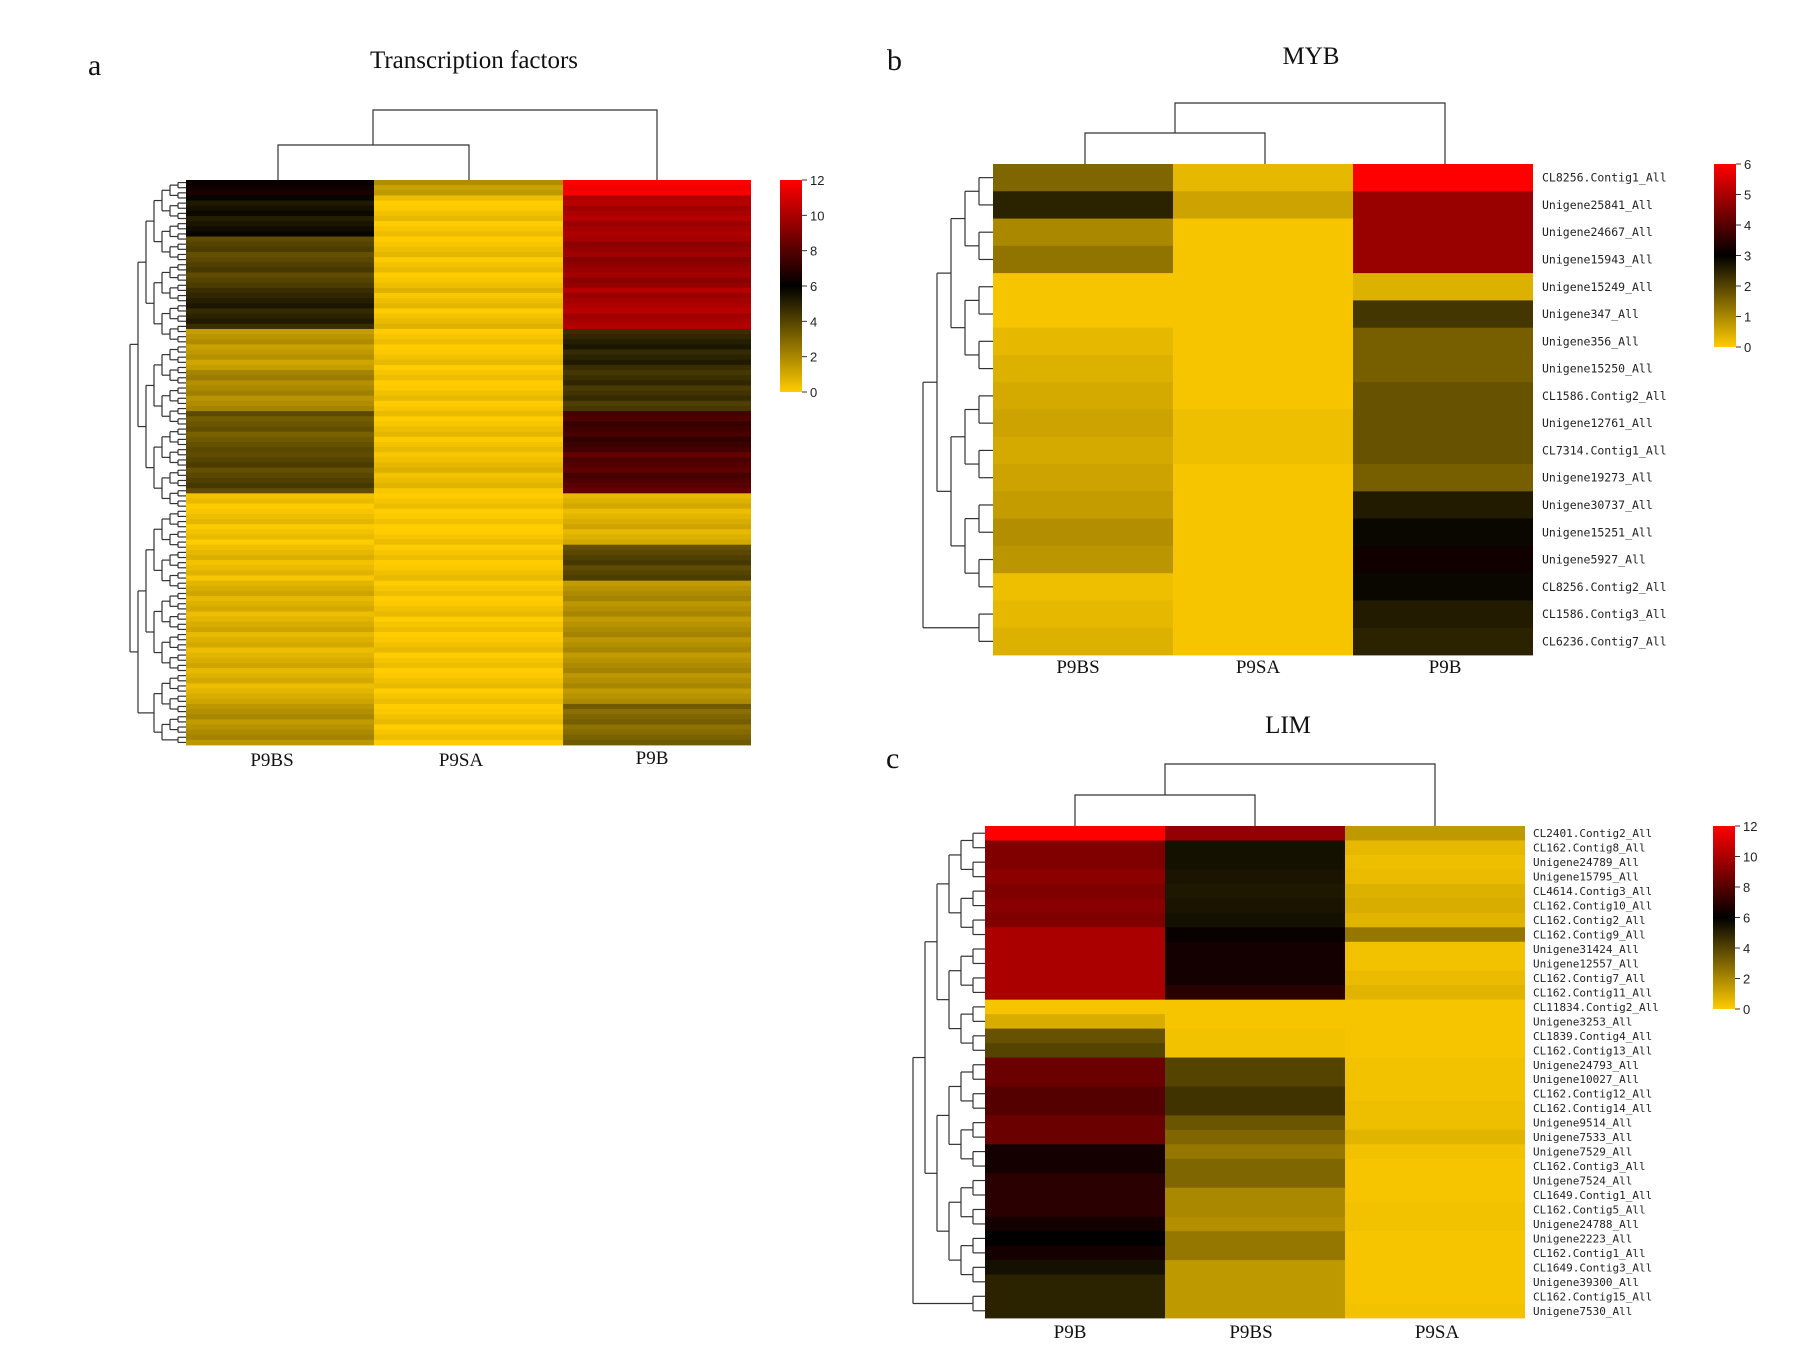 Image resolution: width=1810 pixels, height=1367 pixels. I want to click on colorbar-tick-label: 2, so click(813, 357).